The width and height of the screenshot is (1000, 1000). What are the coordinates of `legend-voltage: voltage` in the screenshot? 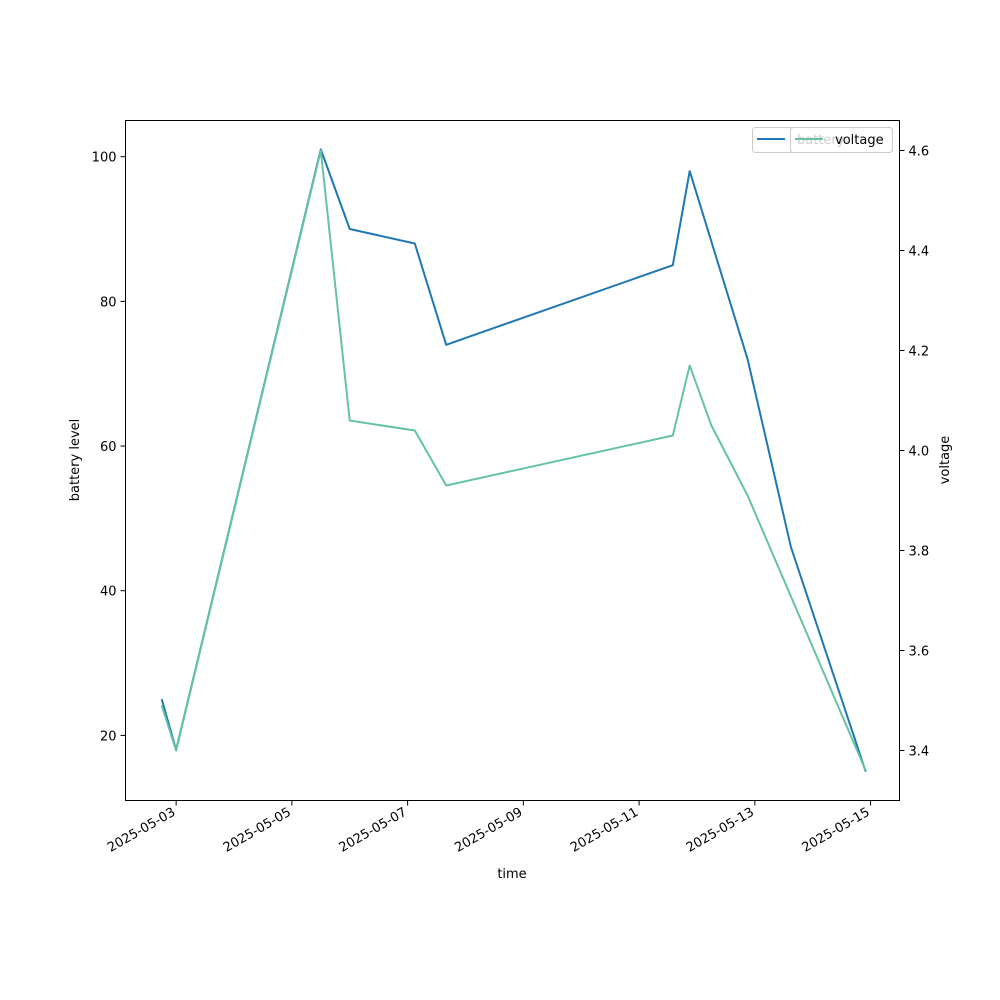 It's located at (841, 140).